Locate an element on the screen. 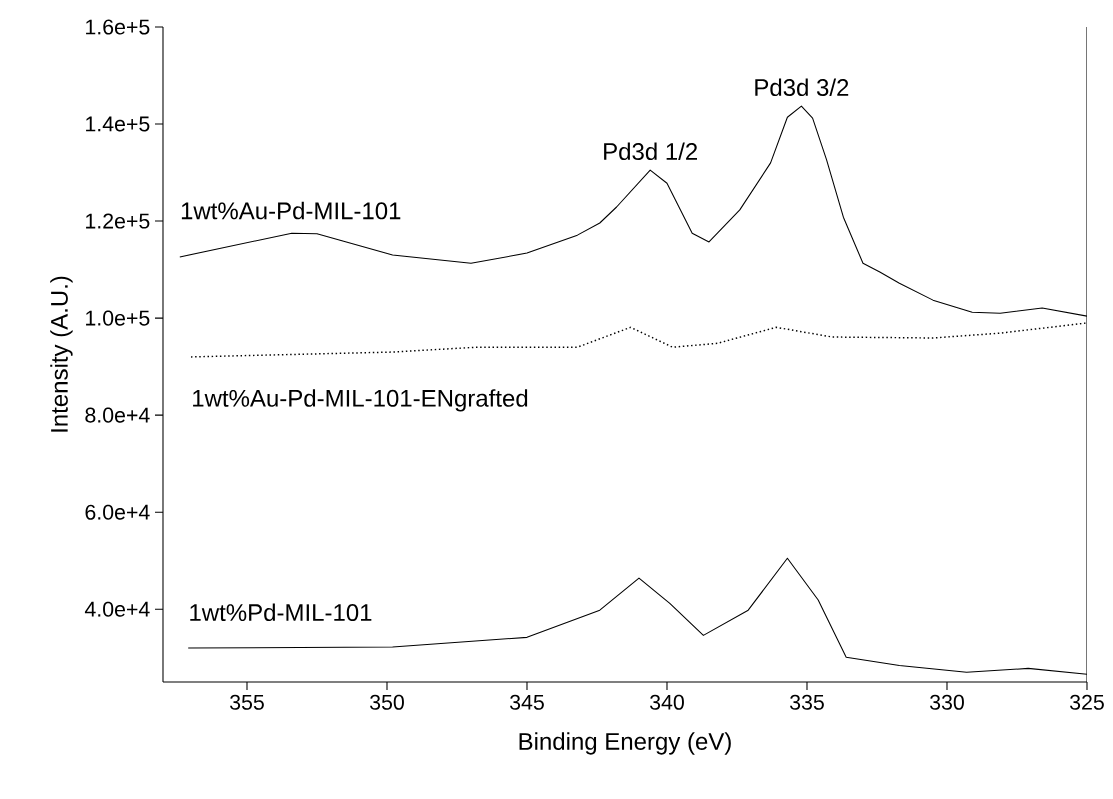 This screenshot has width=1113, height=799. y-axis-title: Intensity (A.U.) is located at coordinates (61, 354).